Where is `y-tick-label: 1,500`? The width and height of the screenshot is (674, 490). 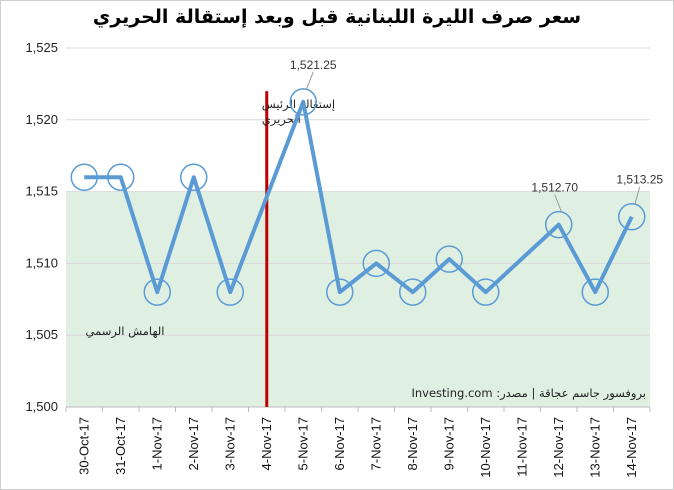
y-tick-label: 1,500 is located at coordinates (41, 406).